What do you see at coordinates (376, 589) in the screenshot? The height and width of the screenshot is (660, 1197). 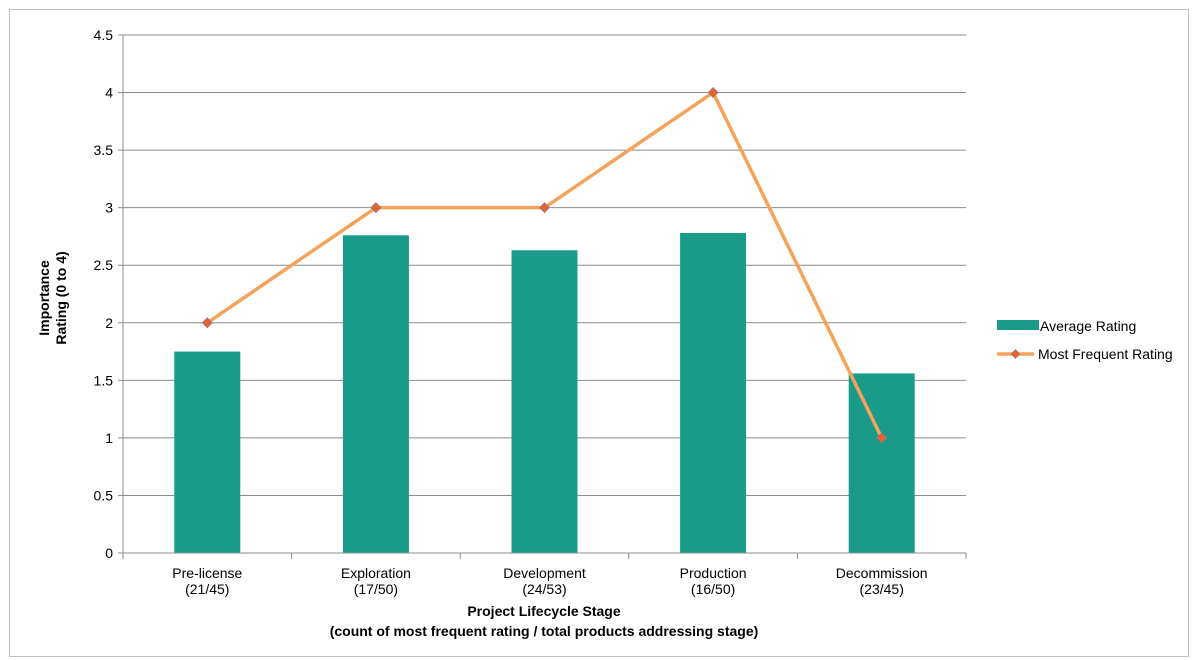 I see `x-tick-sublabel: (17/50)` at bounding box center [376, 589].